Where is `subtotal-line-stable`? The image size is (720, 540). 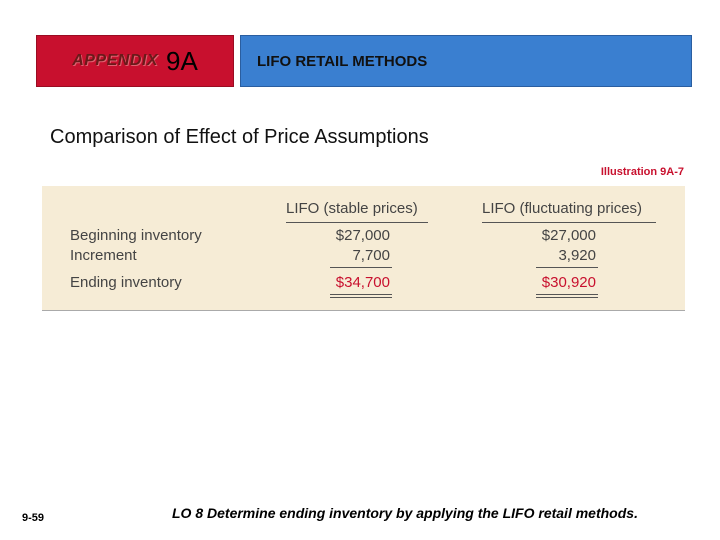
subtotal-line-stable is located at coordinates (361, 267).